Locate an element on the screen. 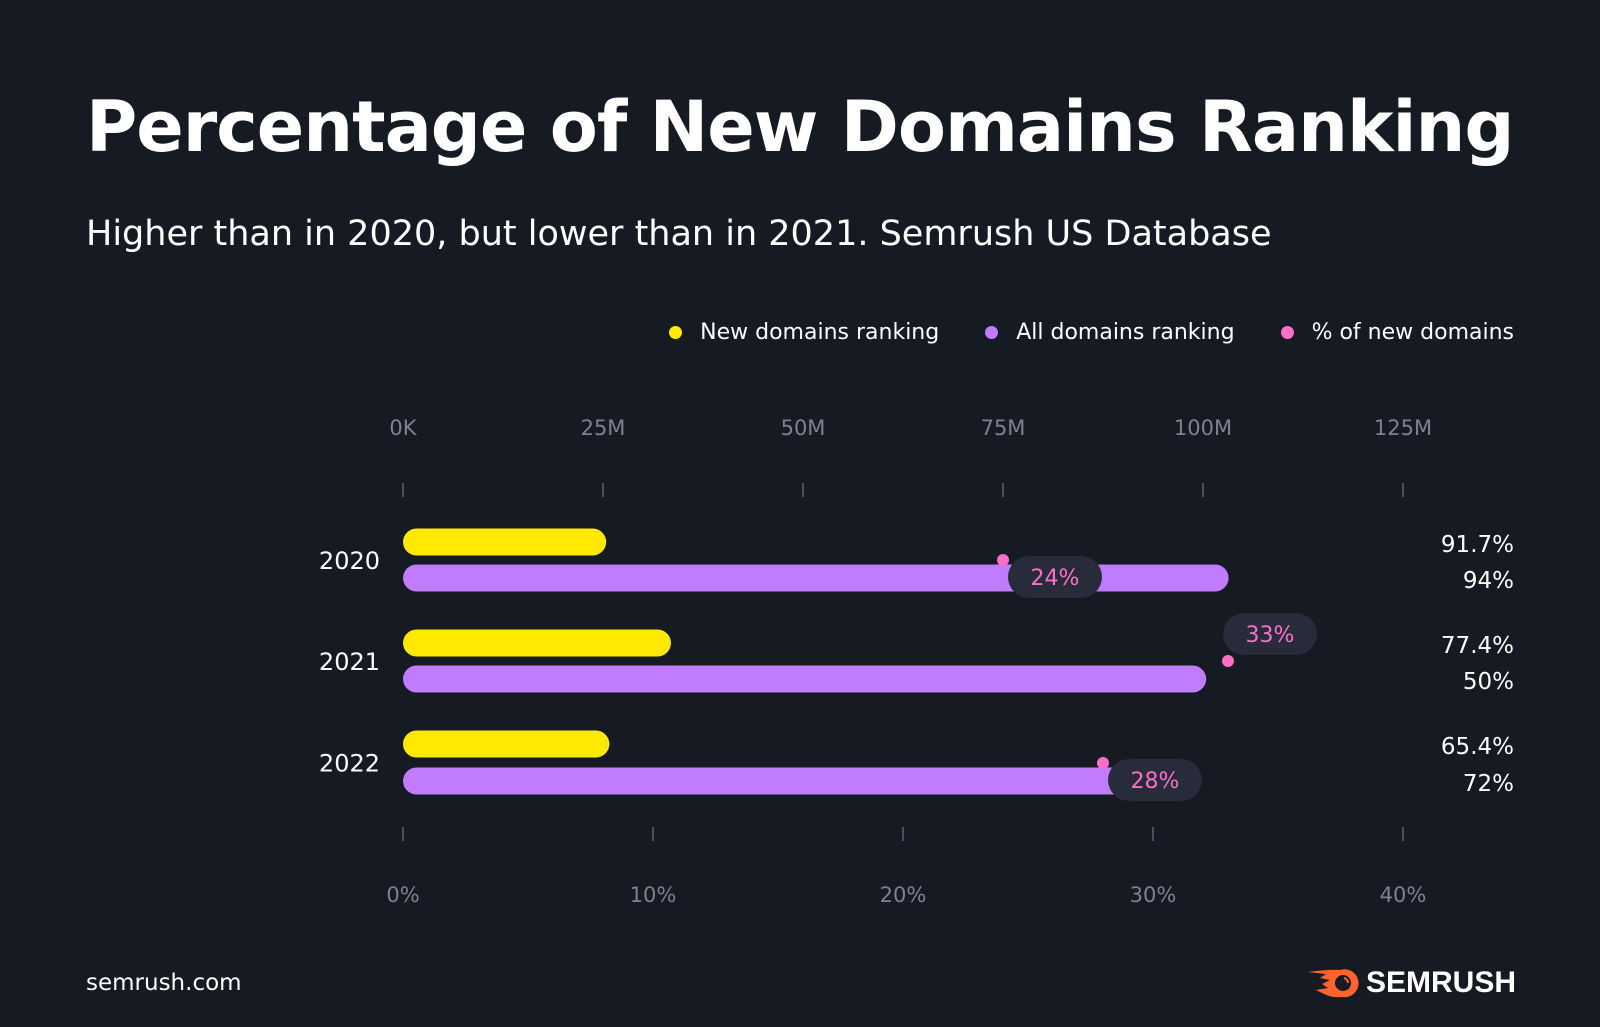  legend-item-all: All domains ranking is located at coordinates (1110, 332).